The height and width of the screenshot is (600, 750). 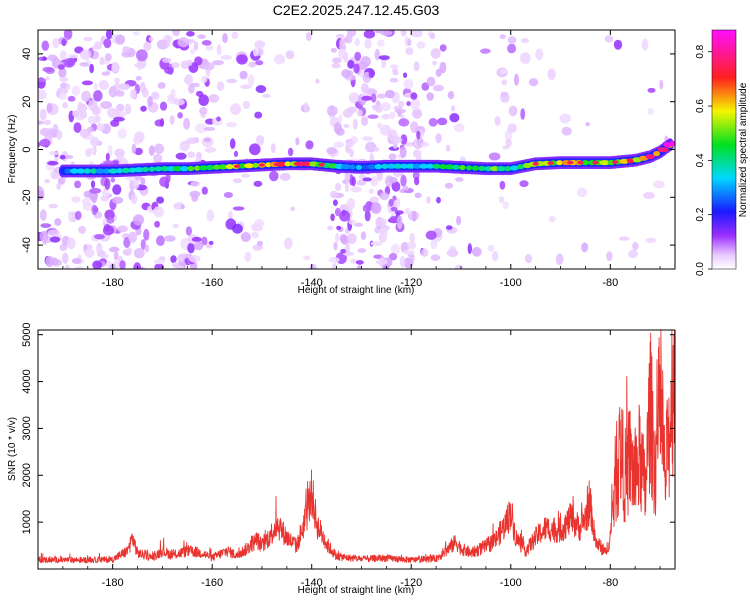 I want to click on x-tick-label: -100, so click(x=511, y=583).